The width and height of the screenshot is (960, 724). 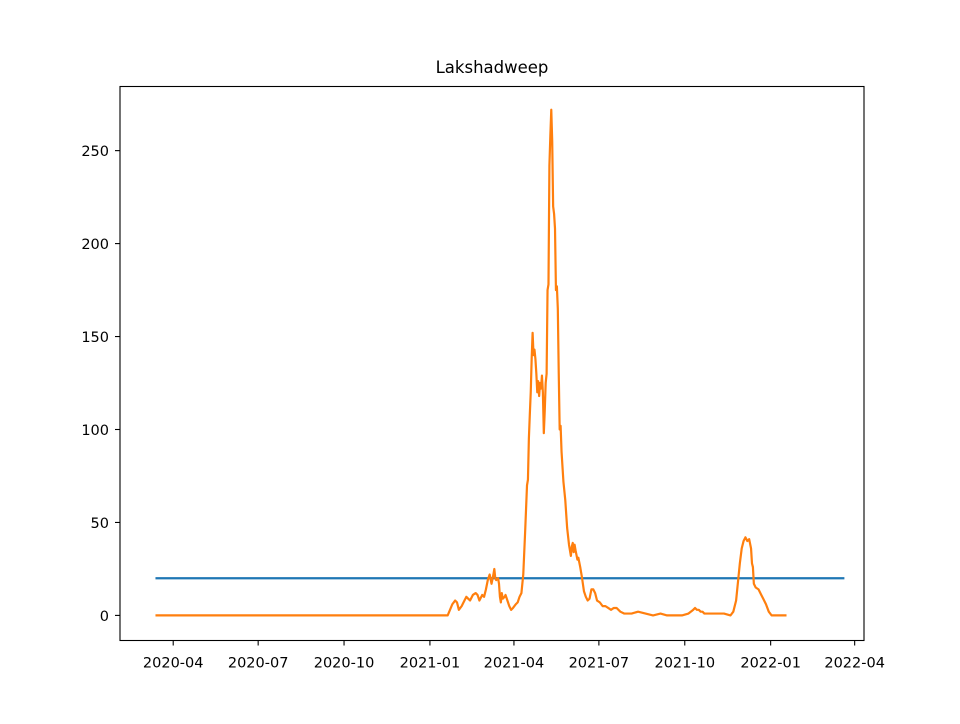 What do you see at coordinates (95, 338) in the screenshot?
I see `y-tick-label-3: 150` at bounding box center [95, 338].